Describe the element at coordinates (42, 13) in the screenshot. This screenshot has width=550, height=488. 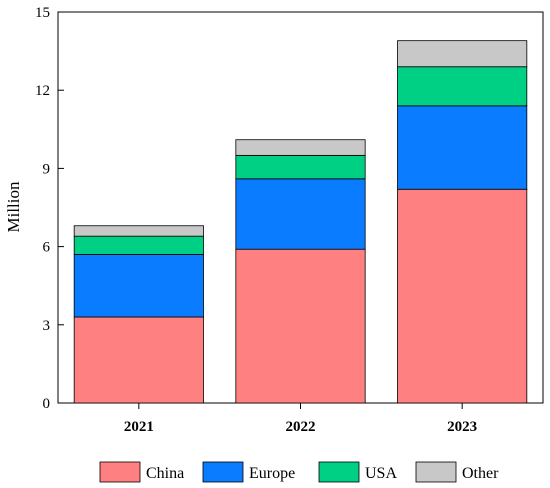
I see `y-tick-label: 15` at that location.